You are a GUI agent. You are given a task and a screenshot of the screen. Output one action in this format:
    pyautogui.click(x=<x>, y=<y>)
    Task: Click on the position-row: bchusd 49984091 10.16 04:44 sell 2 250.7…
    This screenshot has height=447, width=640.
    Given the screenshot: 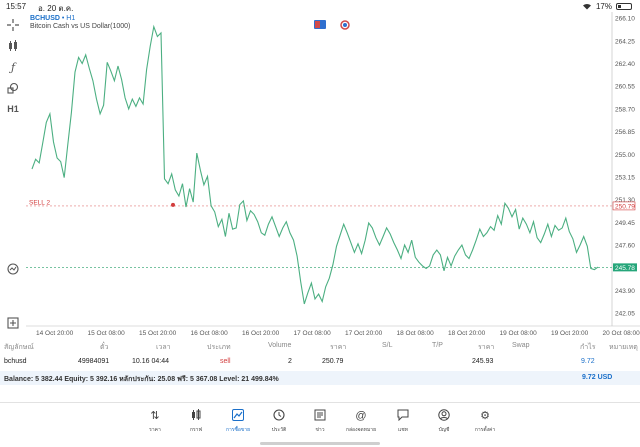 What is the action you would take?
    pyautogui.click(x=320, y=362)
    